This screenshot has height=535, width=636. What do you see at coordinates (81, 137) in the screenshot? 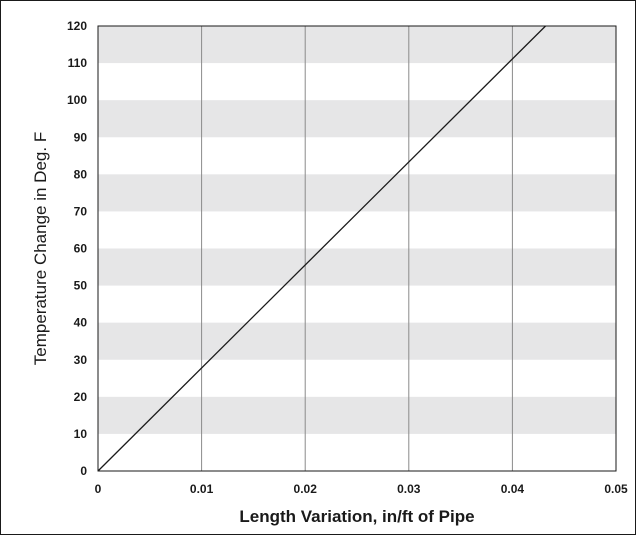
I see `y-tick-label: 90` at bounding box center [81, 137].